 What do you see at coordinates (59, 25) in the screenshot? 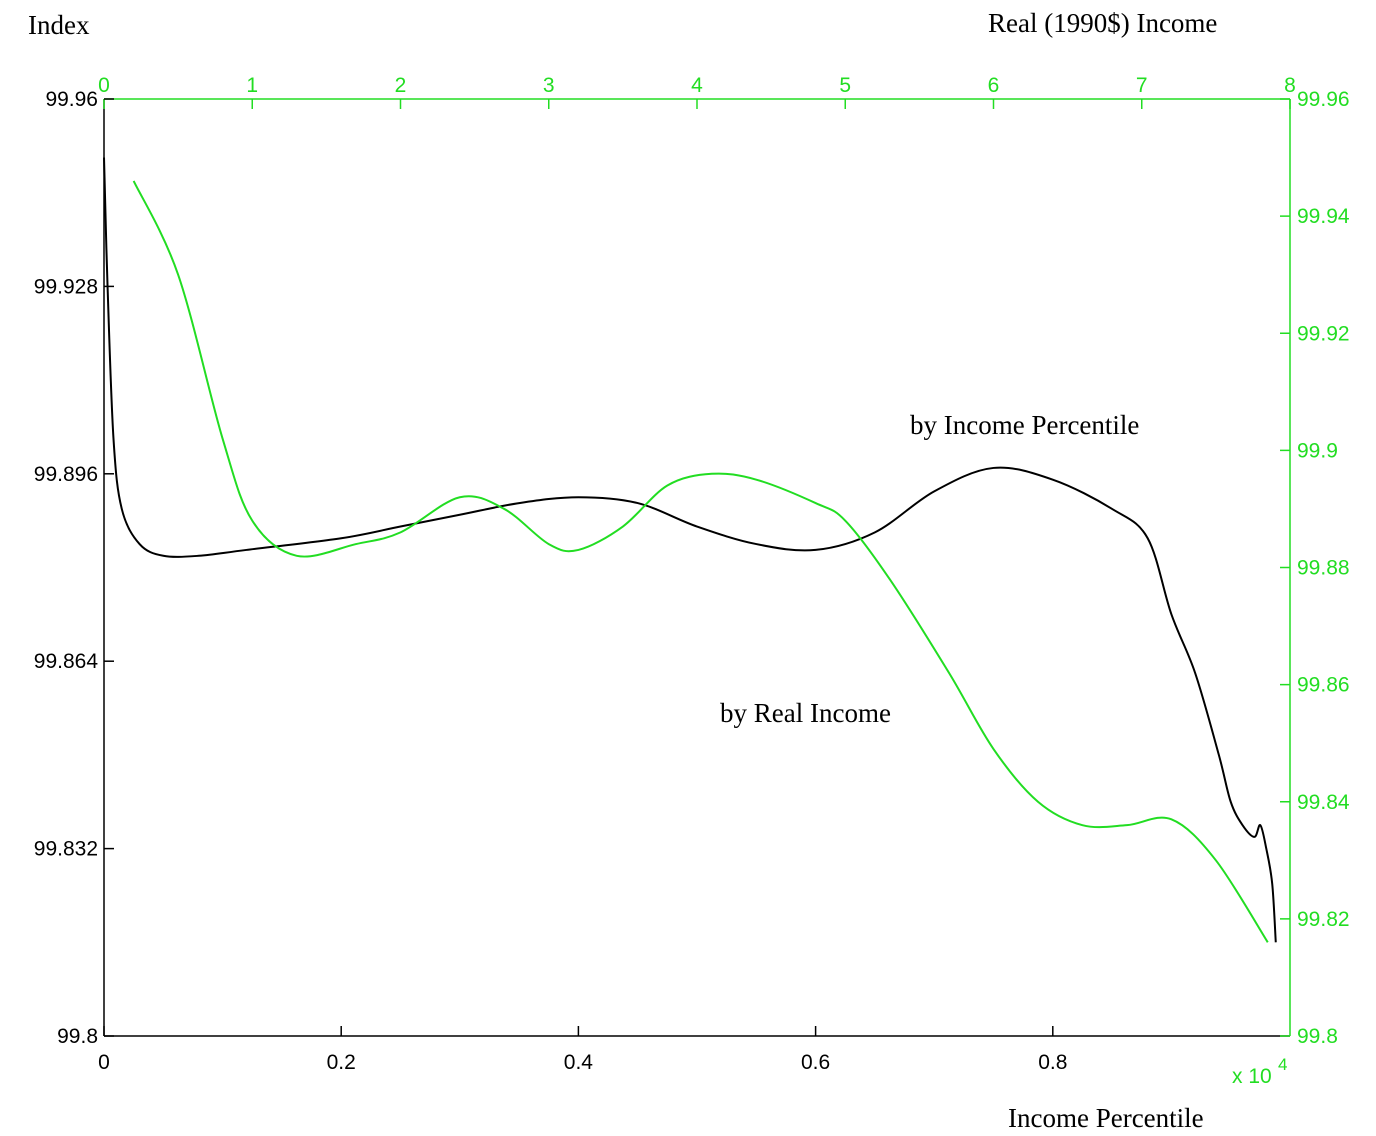
I see `y-axis-label: Index` at bounding box center [59, 25].